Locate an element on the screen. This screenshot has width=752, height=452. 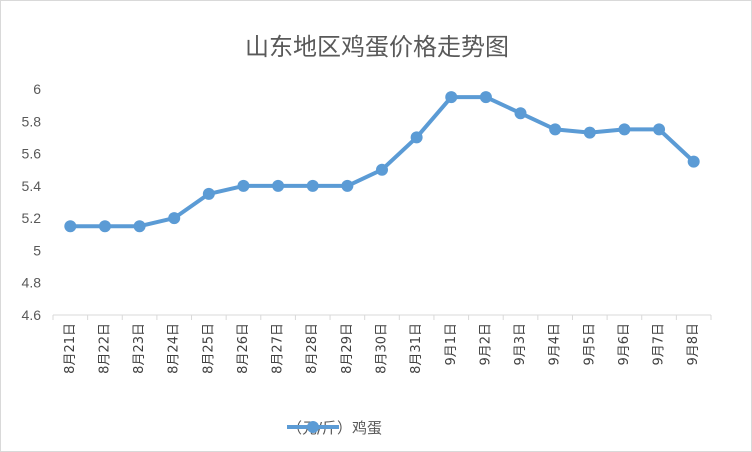
x-tick-label: 9月7日 is located at coordinates (659, 344).